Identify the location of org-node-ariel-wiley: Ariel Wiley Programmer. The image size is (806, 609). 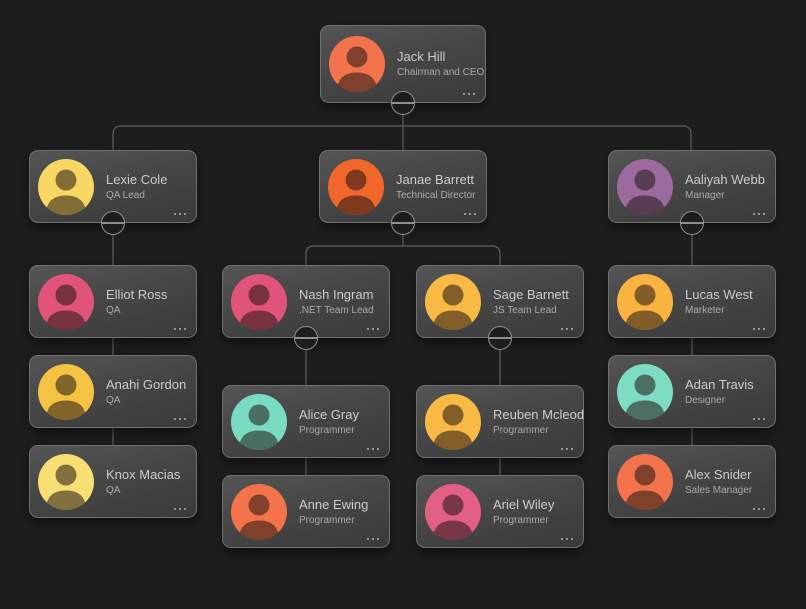
(500, 511).